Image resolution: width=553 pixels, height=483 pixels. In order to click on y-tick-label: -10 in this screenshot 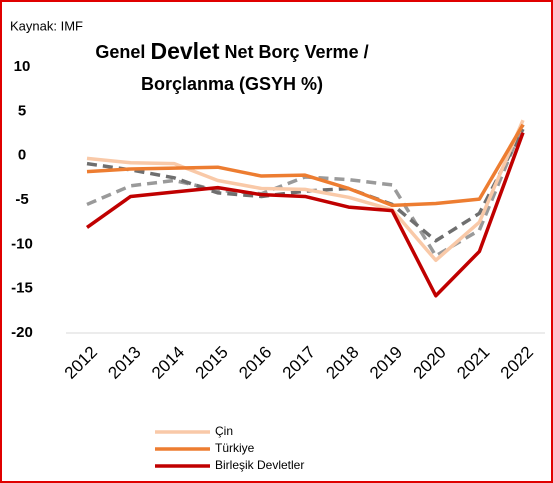, I will do `click(22, 243)`.